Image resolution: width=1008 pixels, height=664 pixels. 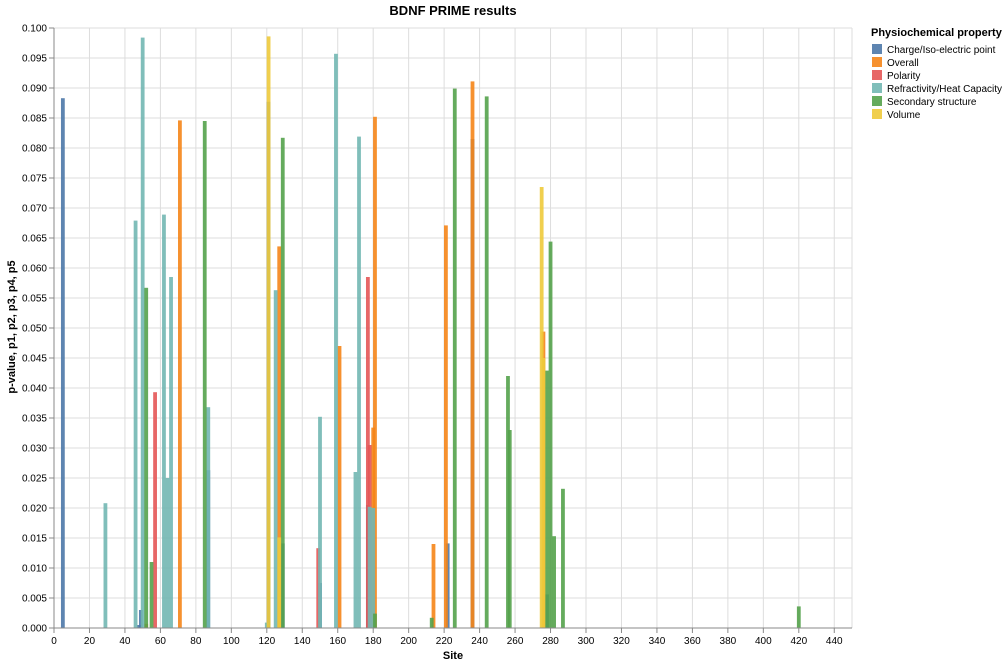 I want to click on y-tick-label: 0.010, so click(x=34, y=569).